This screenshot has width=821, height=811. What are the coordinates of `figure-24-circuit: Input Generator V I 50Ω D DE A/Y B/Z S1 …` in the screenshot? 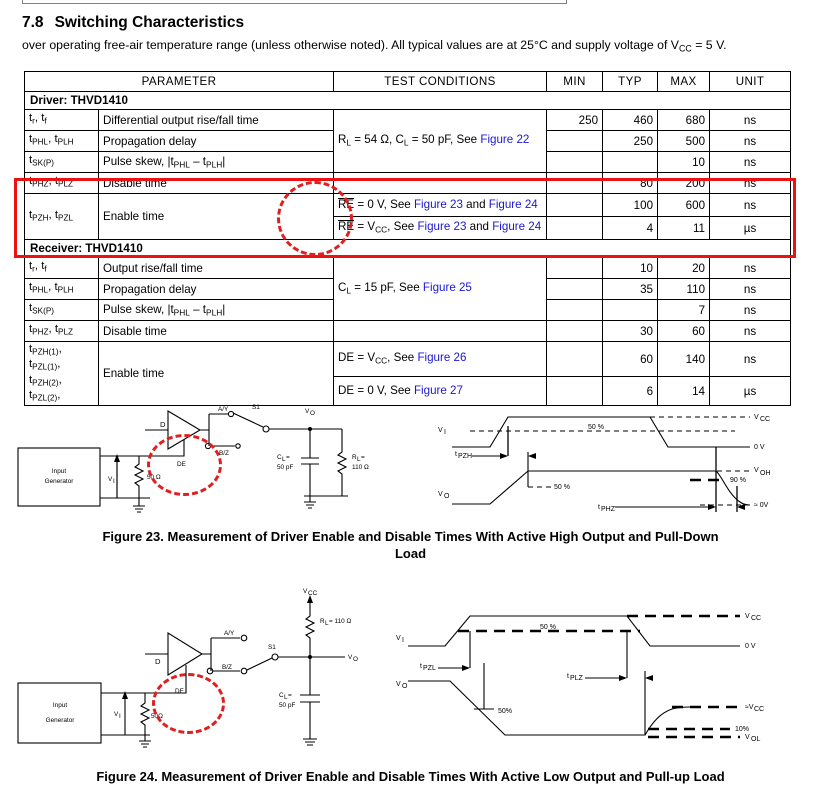 It's located at (187, 668).